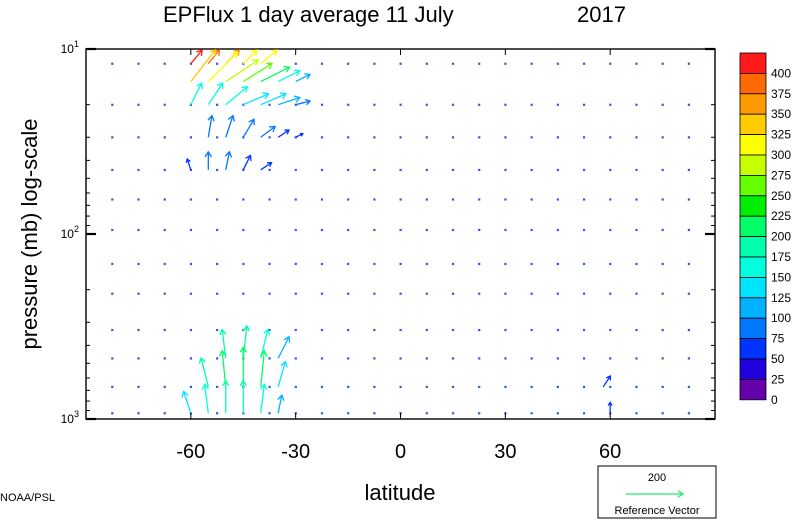  Describe the element at coordinates (29, 233) in the screenshot. I see `y-axis-label: pressure (mb) log-scale` at that location.